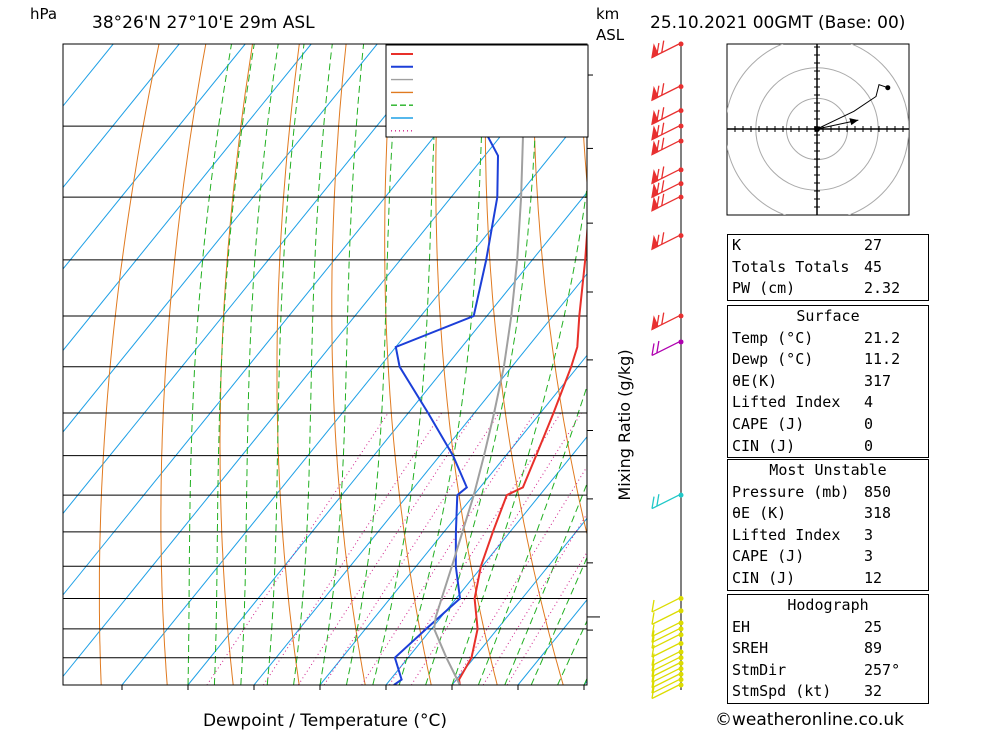  Describe the element at coordinates (828, 470) in the screenshot. I see `index-section-title: Most Unstable` at that location.